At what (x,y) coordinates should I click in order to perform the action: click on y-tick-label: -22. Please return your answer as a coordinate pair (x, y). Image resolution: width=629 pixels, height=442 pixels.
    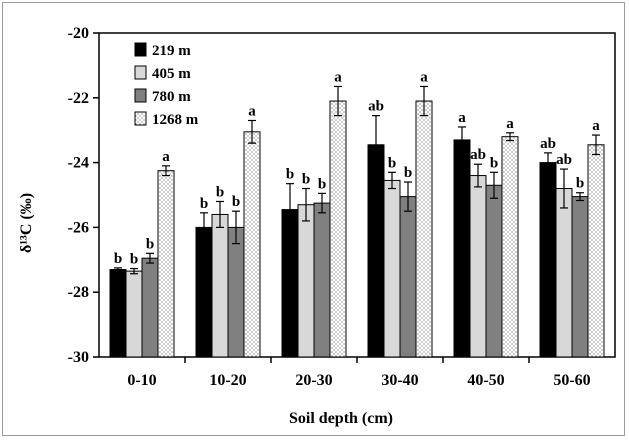
    Looking at the image, I should click on (78, 98).